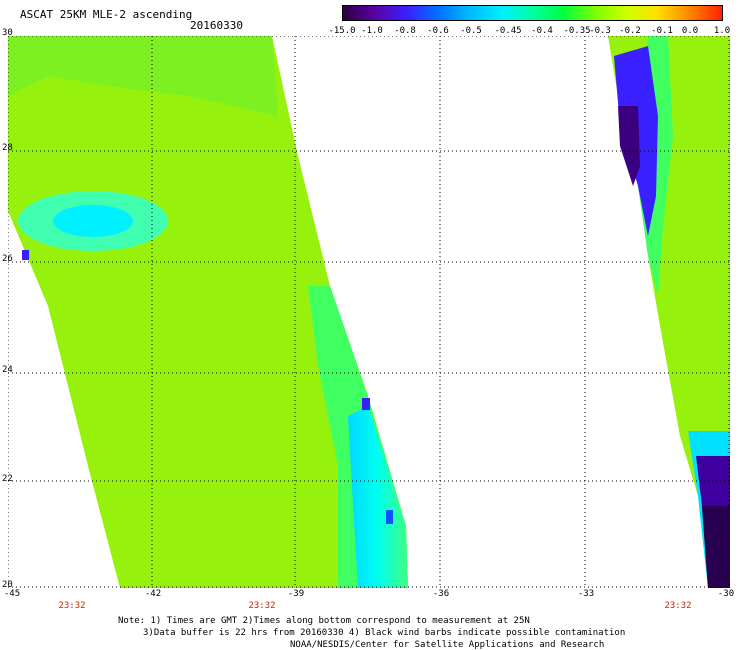  What do you see at coordinates (7, 259) in the screenshot?
I see `lat-tick-label: 26` at bounding box center [7, 259].